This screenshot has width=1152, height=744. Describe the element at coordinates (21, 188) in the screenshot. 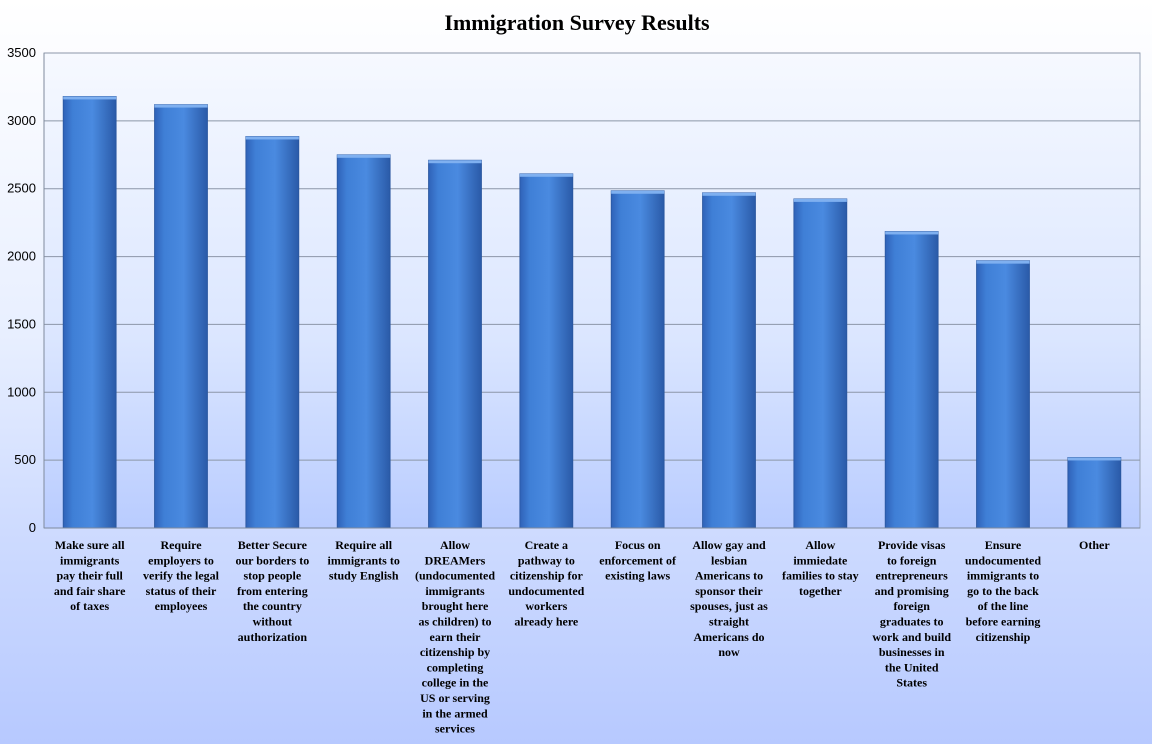

I see `y-tick-label: 2500` at that location.